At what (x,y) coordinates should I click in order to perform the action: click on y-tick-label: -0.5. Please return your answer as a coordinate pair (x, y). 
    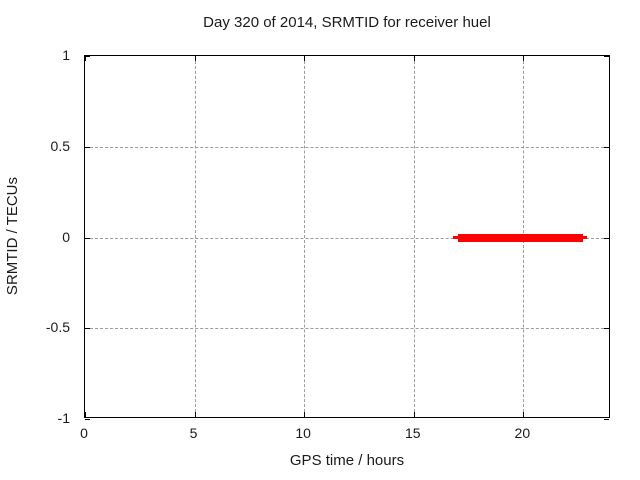
    Looking at the image, I should click on (57, 327).